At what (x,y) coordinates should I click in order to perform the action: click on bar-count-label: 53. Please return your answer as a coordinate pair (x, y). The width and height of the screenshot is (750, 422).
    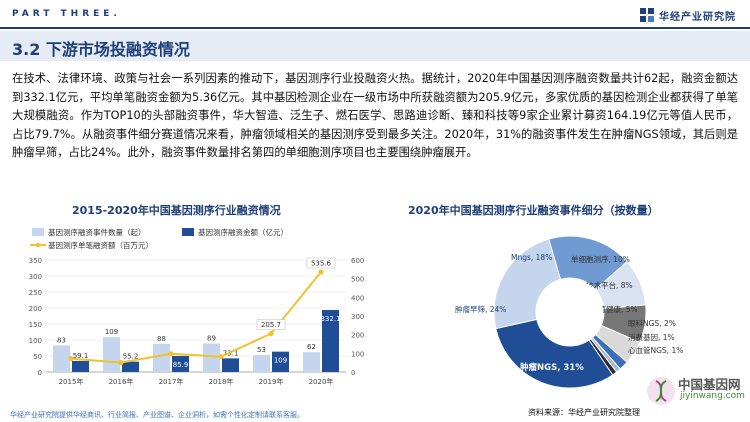
    Looking at the image, I should click on (261, 350).